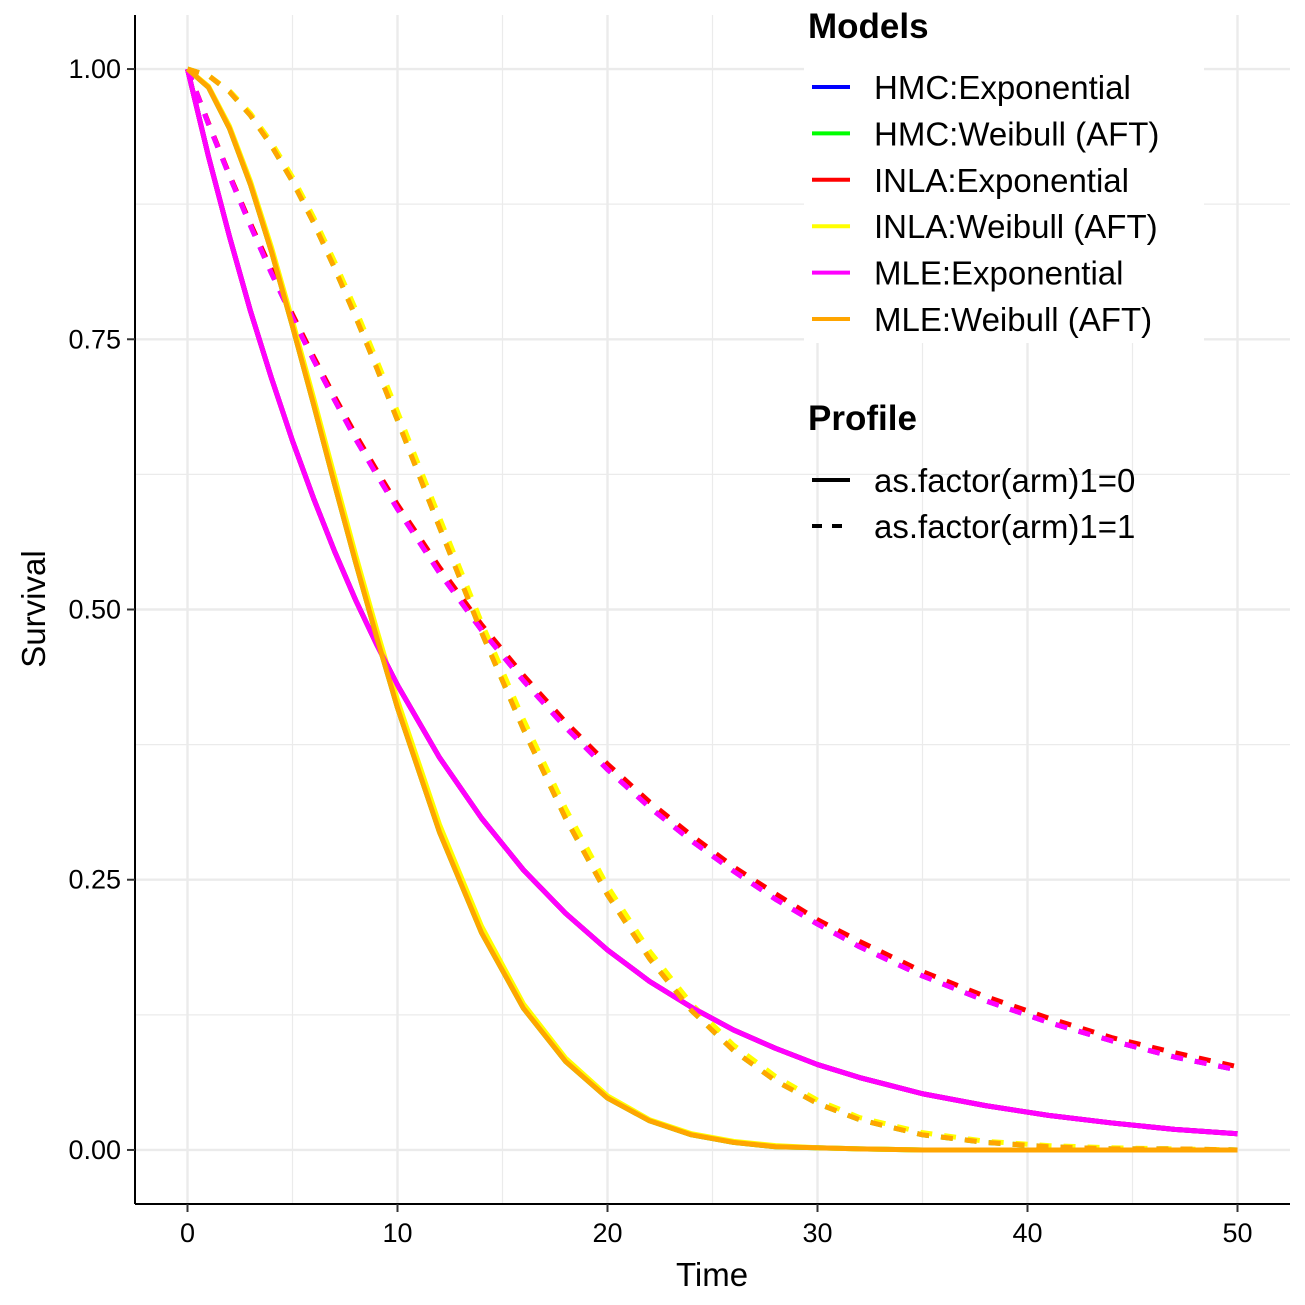 The width and height of the screenshot is (1305, 1305). I want to click on legend-label: as.factor(arm)1=1, so click(1004, 526).